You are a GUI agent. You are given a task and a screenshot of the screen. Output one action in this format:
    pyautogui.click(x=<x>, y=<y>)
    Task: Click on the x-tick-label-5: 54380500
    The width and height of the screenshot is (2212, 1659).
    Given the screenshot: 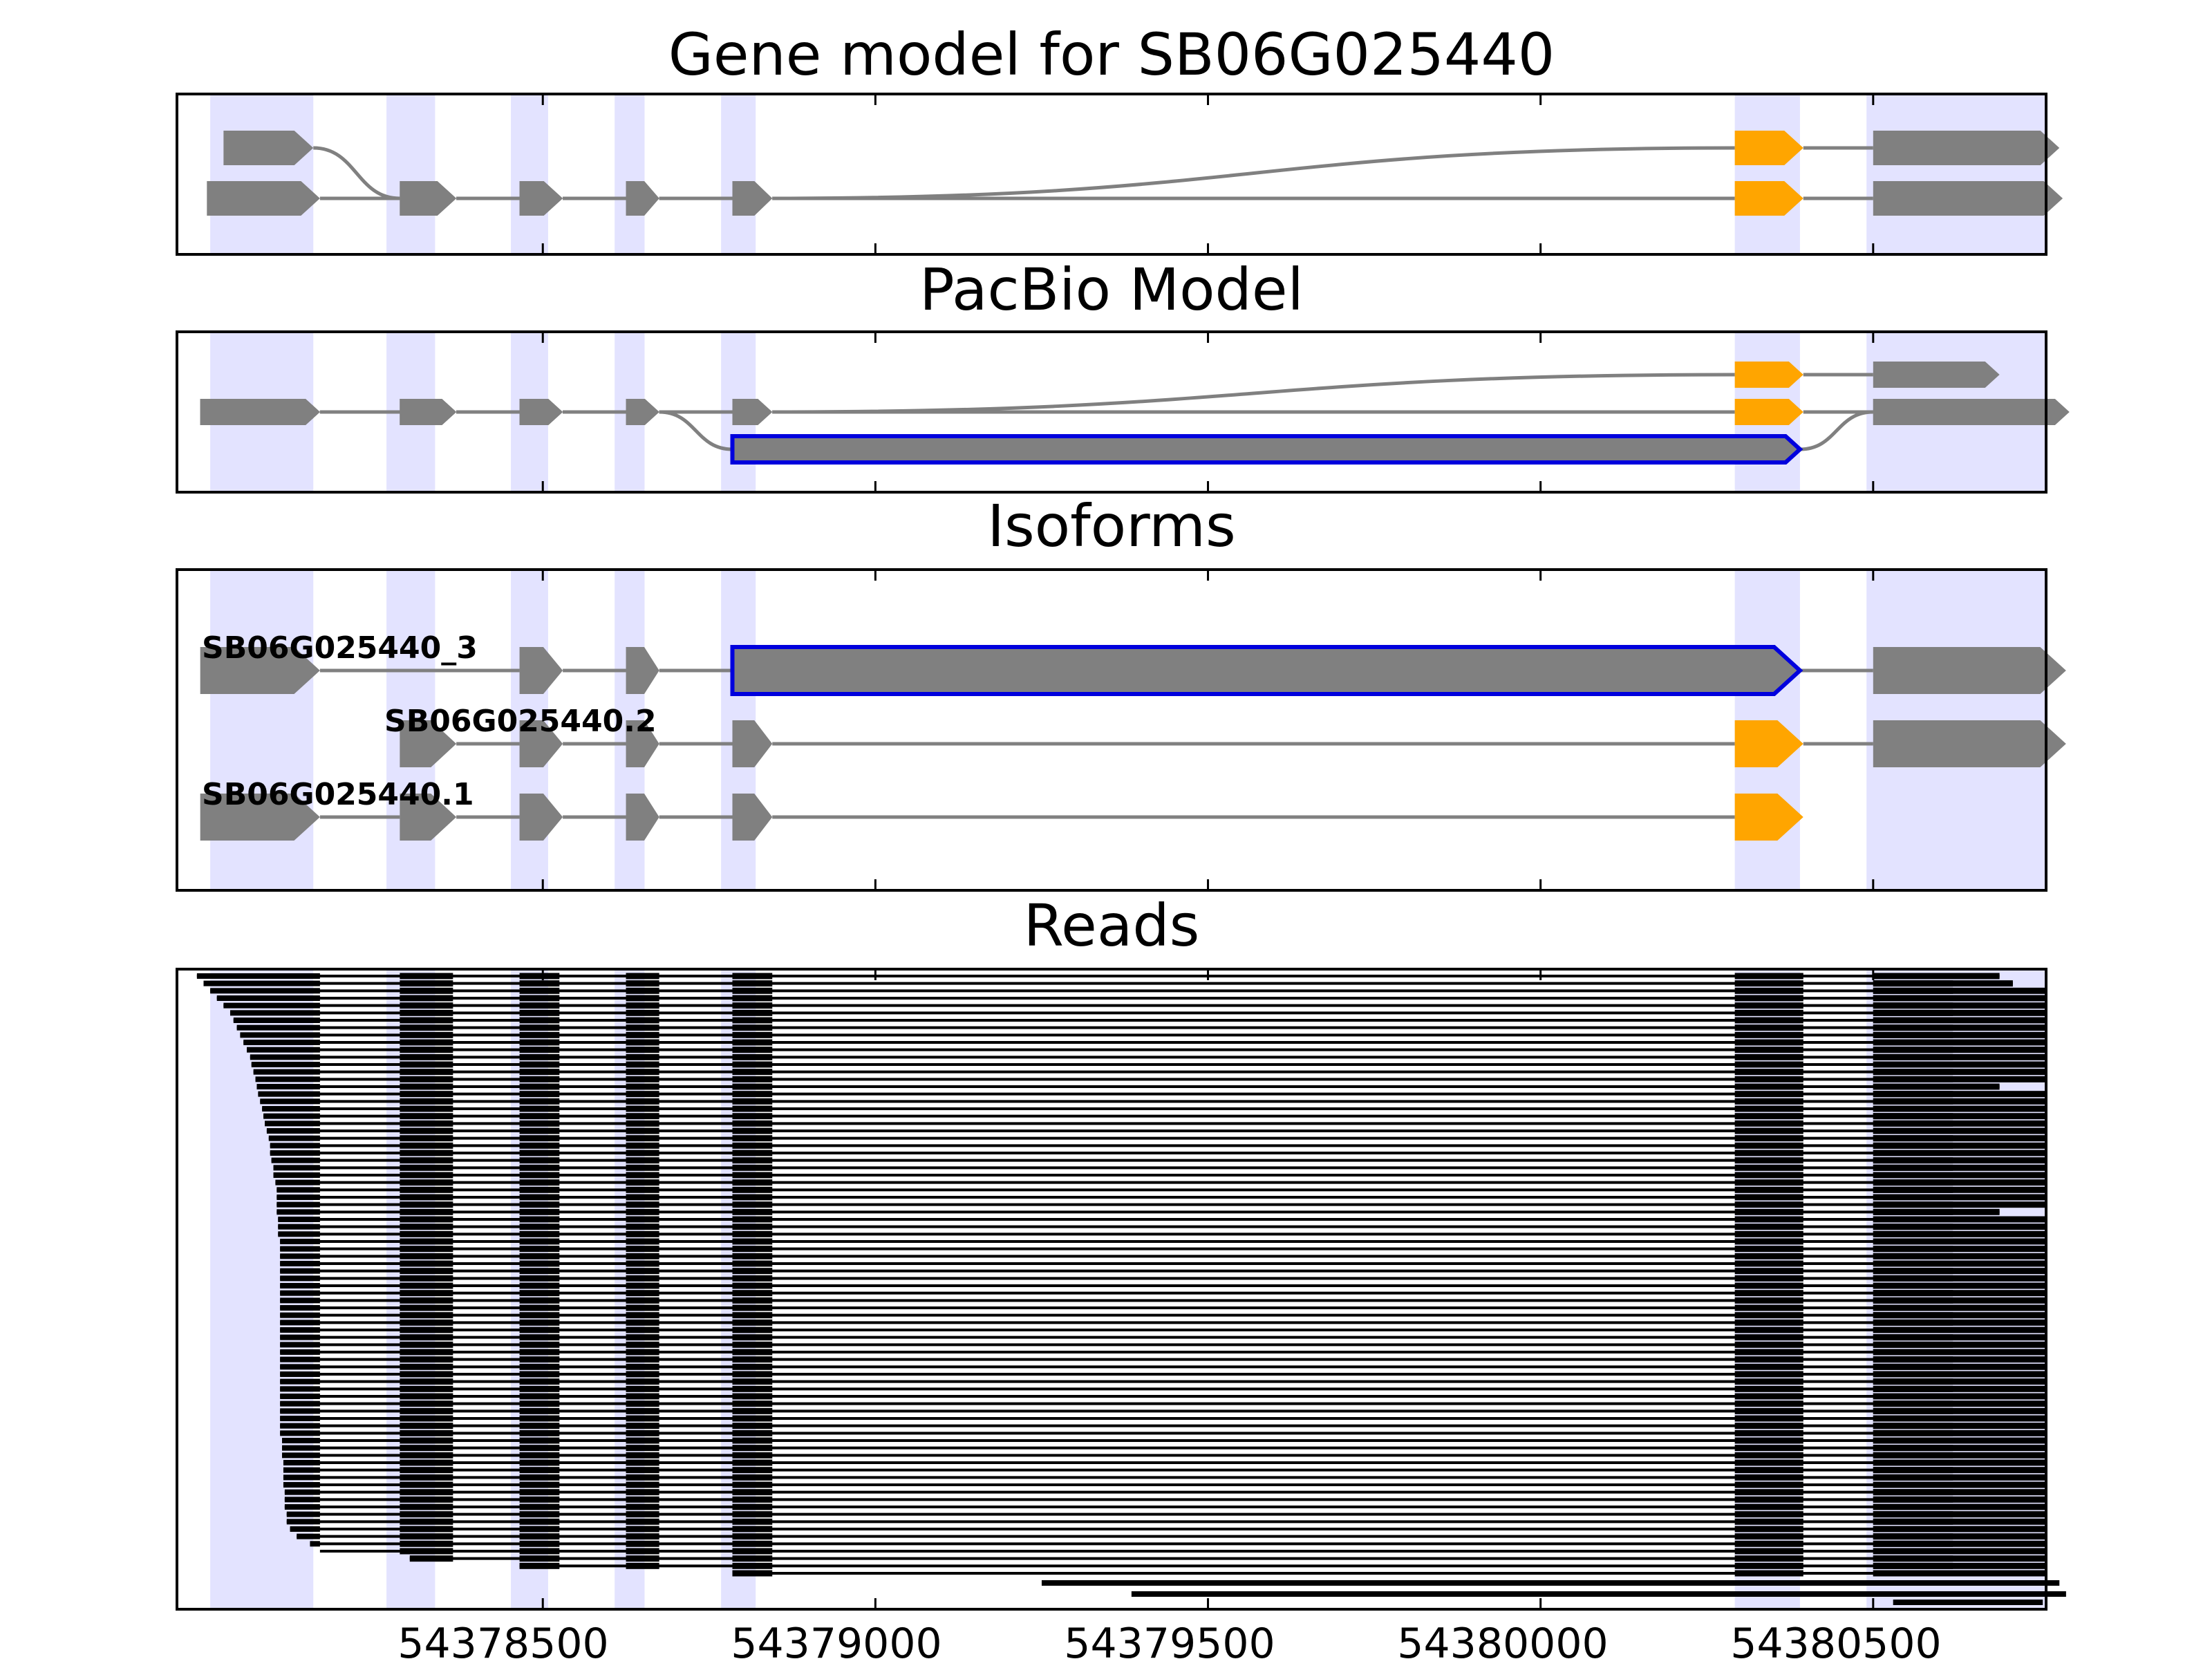 What is the action you would take?
    pyautogui.click(x=1835, y=1639)
    